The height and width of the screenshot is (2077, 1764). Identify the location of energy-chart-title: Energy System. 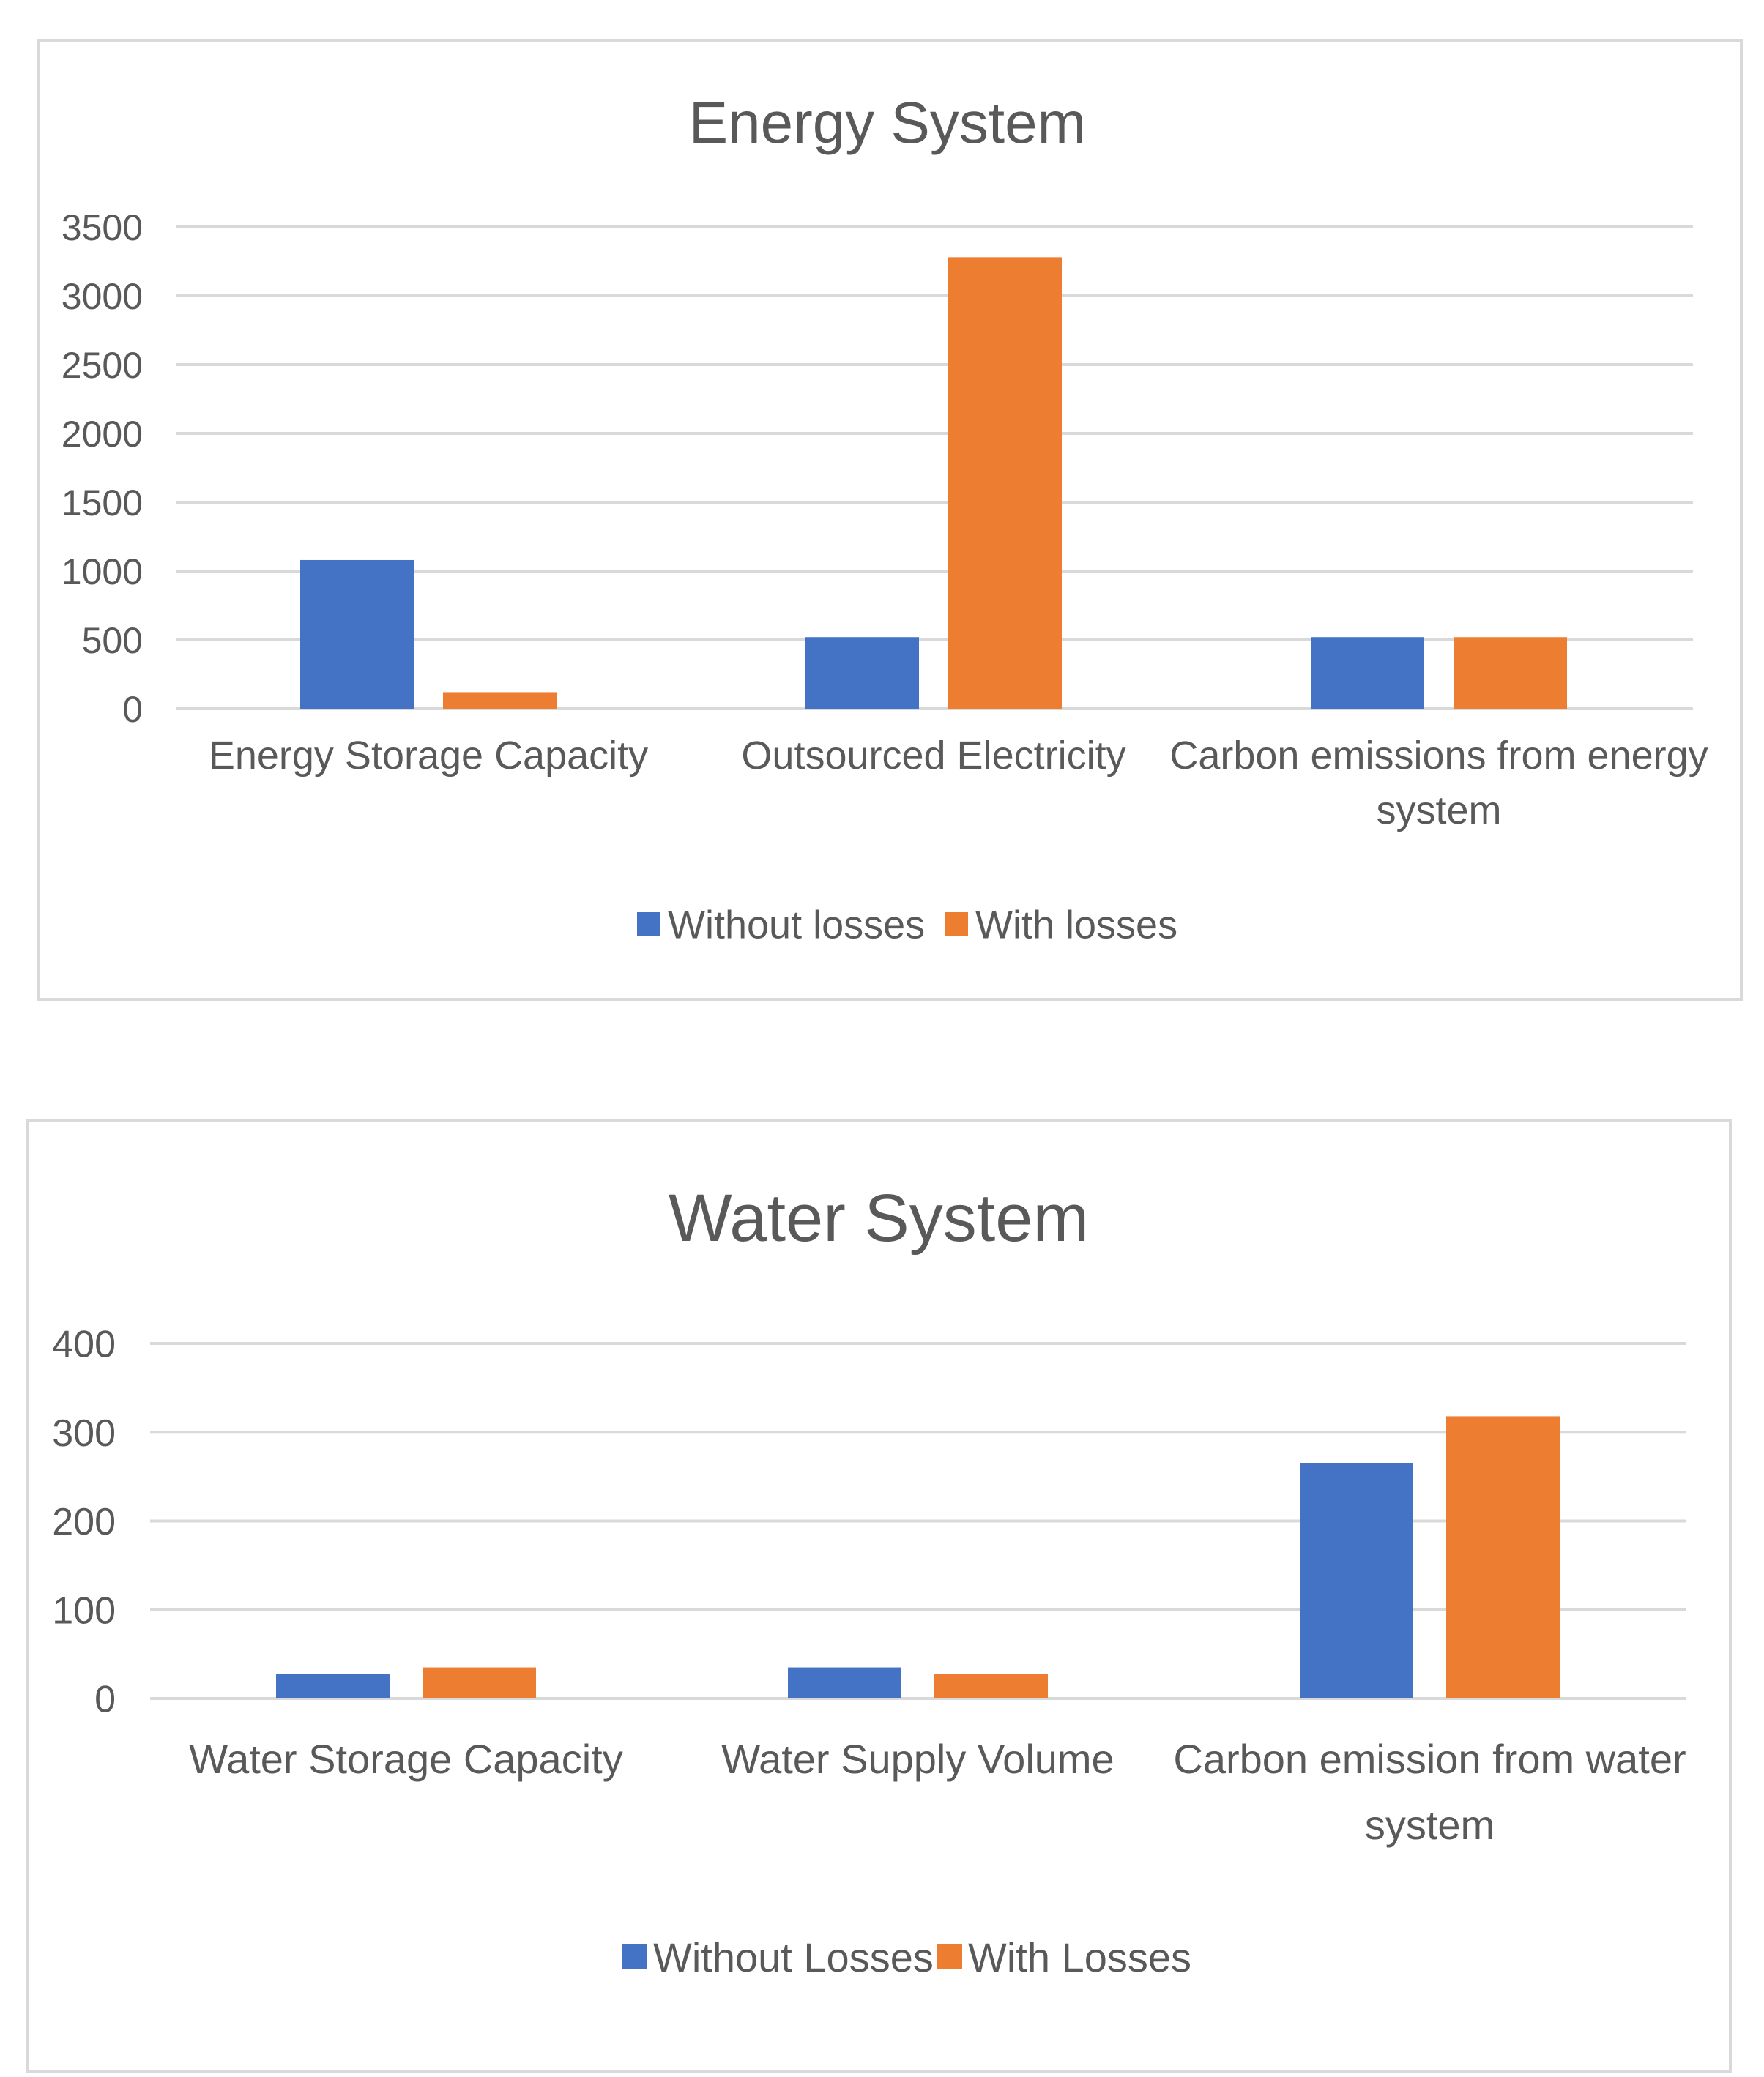
(887, 122).